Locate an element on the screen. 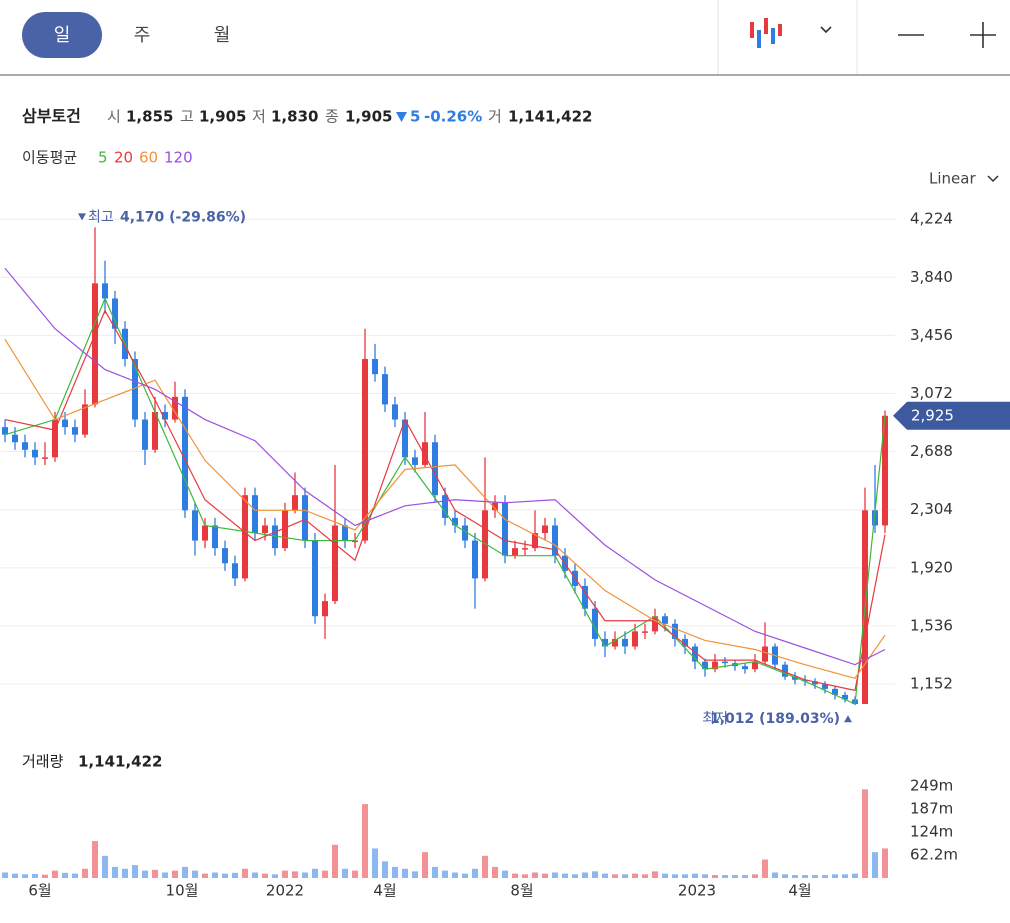  change-pct: -0.26% is located at coordinates (453, 117).